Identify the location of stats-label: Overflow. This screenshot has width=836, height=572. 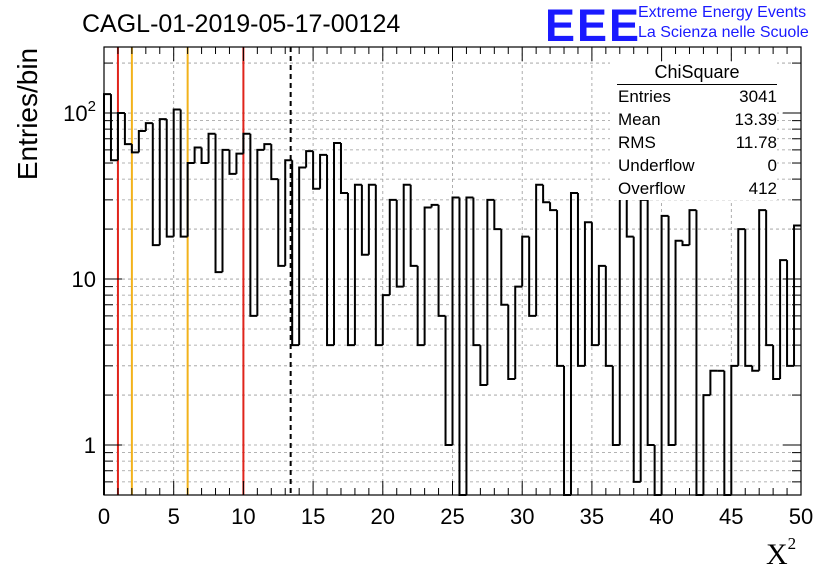
(652, 188).